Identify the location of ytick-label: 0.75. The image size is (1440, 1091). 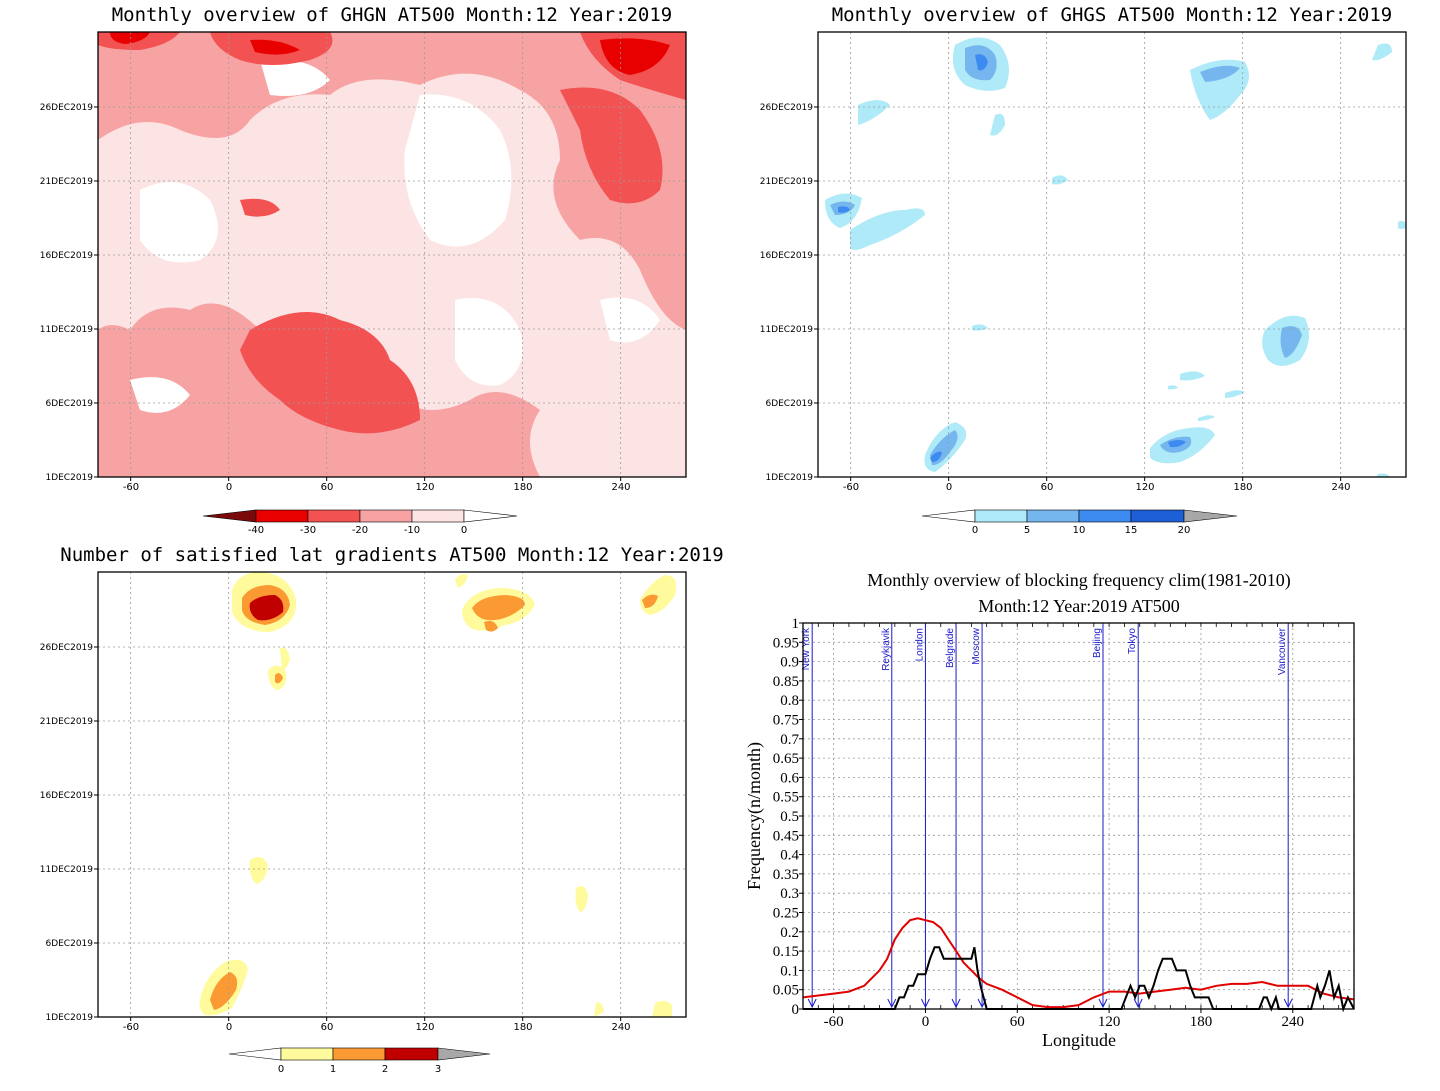
(786, 721).